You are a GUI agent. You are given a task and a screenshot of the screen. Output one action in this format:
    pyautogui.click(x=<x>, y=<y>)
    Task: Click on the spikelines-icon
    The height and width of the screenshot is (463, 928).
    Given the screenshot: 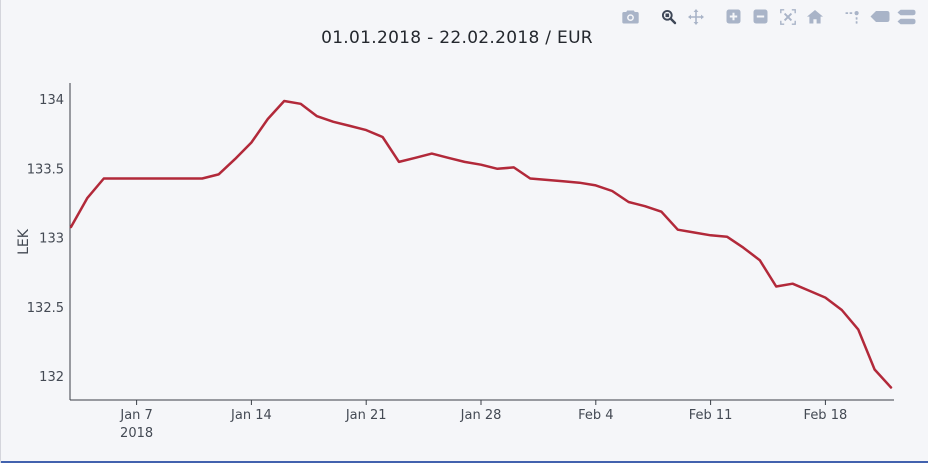 What is the action you would take?
    pyautogui.click(x=852, y=17)
    